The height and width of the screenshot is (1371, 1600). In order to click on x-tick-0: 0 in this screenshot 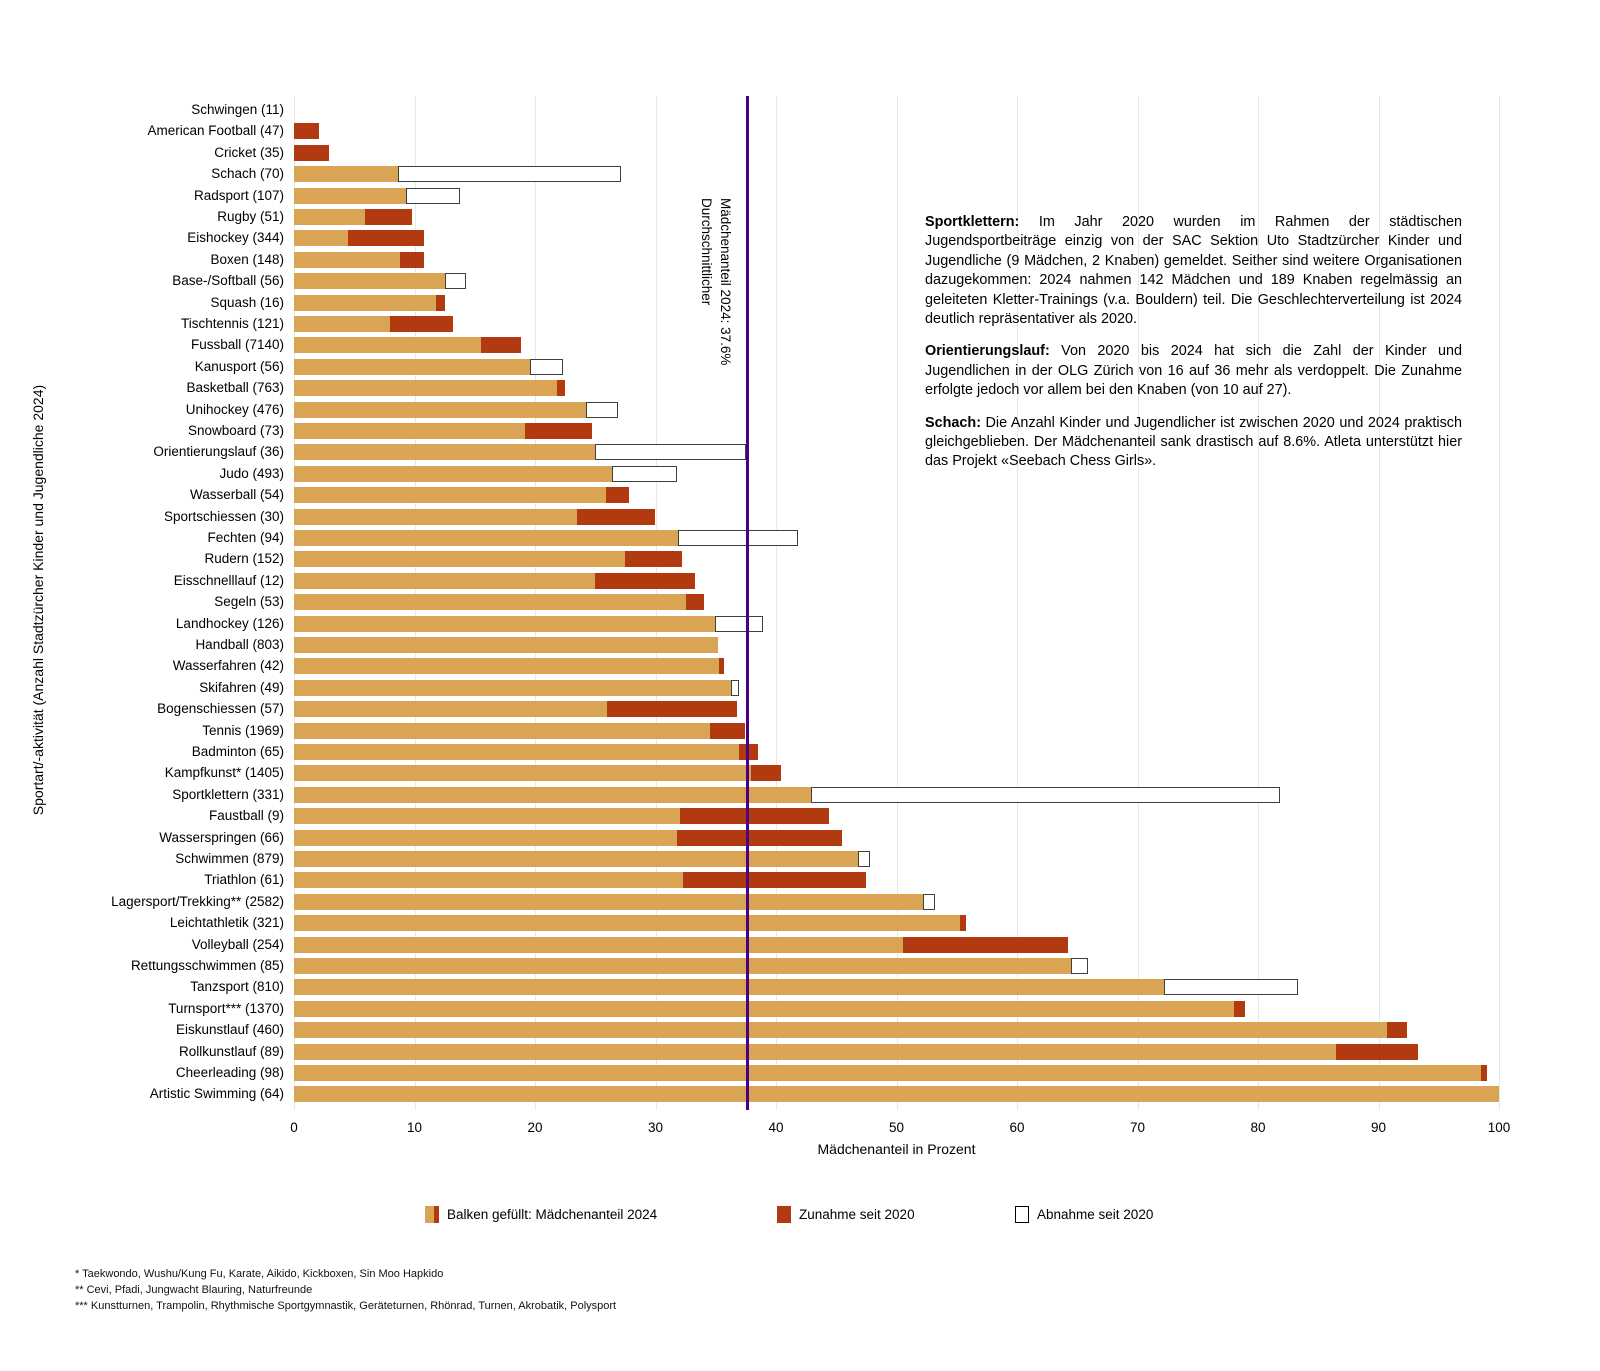, I will do `click(294, 1127)`.